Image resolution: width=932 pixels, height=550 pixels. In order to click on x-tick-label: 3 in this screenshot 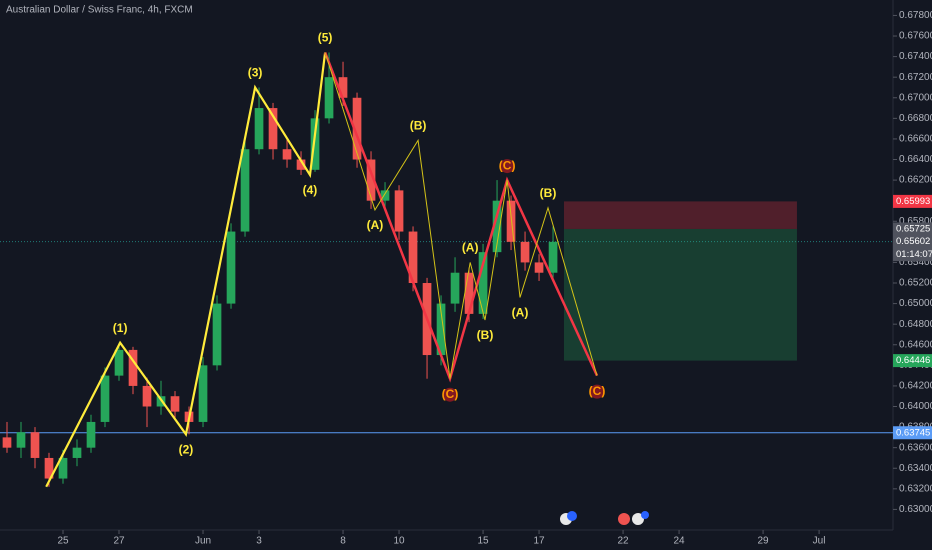, I will do `click(259, 541)`.